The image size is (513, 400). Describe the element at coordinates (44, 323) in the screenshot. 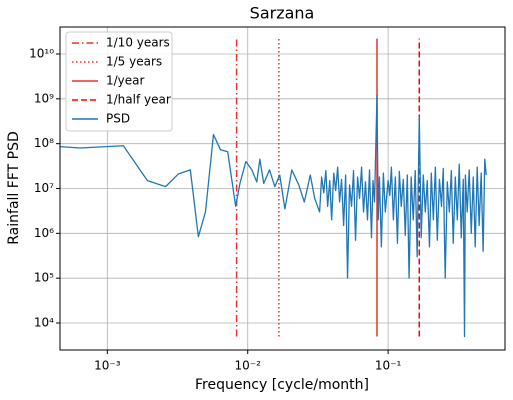

I see `y-tick-label: 10⁴` at that location.